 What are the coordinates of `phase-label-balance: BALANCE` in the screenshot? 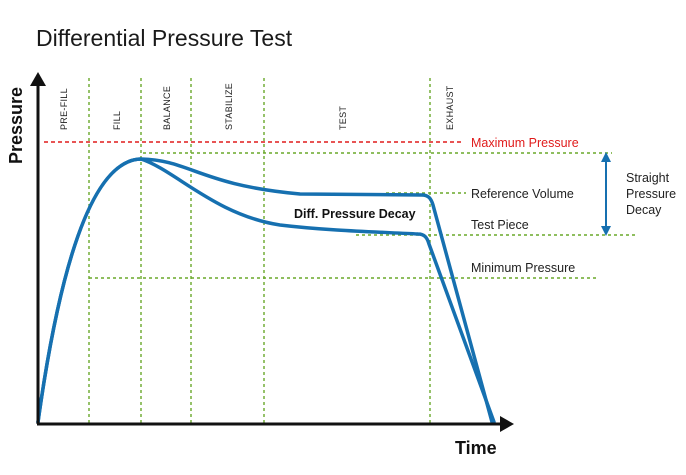 It's located at (167, 108).